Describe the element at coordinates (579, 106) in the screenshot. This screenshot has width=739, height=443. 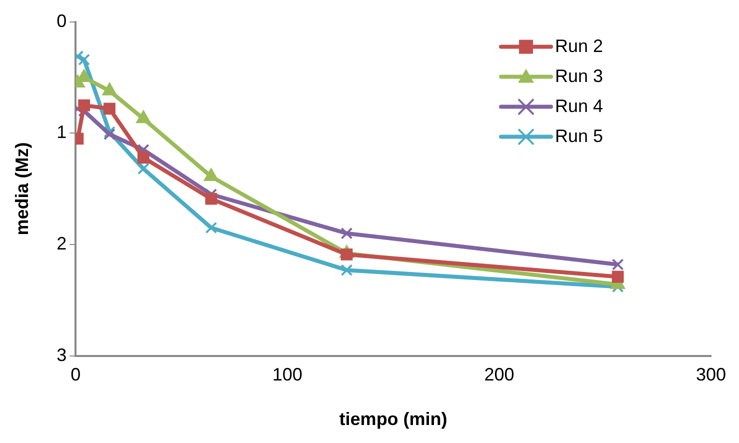
I see `legend-label: Run 4` at that location.